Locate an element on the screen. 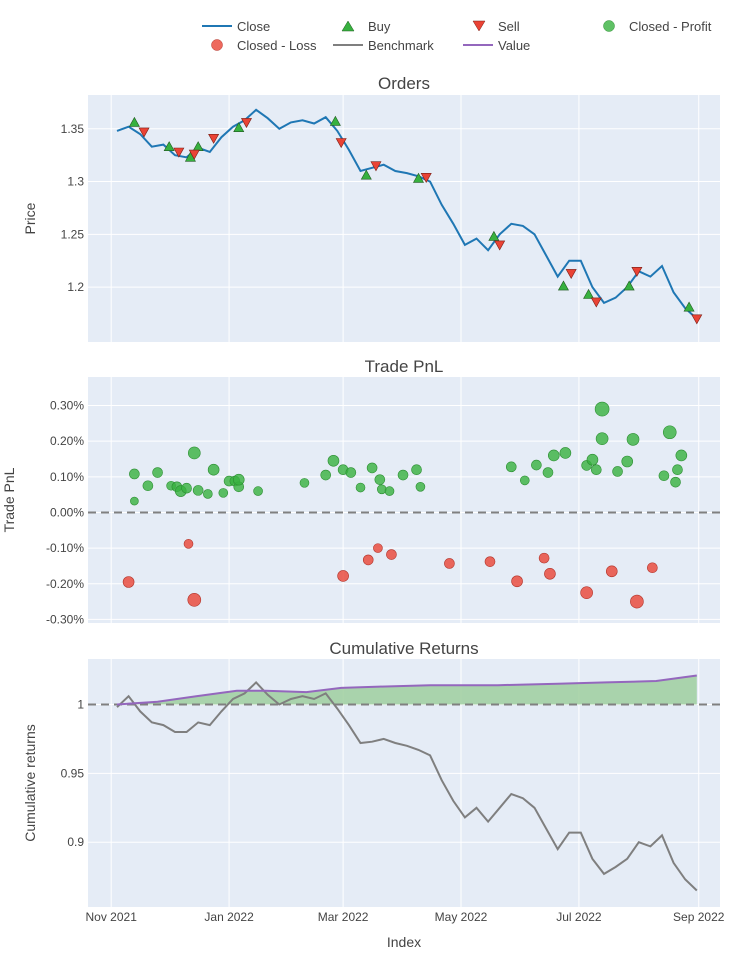 The height and width of the screenshot is (965, 750). legend-item-closed-loss: Closed - Loss is located at coordinates (264, 45).